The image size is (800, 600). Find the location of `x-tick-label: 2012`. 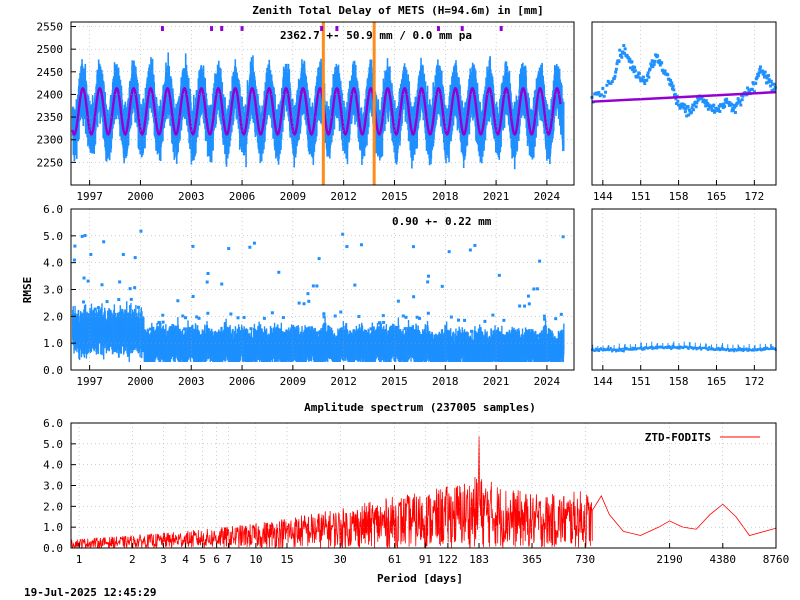

x-tick-label: 2012 is located at coordinates (343, 196).